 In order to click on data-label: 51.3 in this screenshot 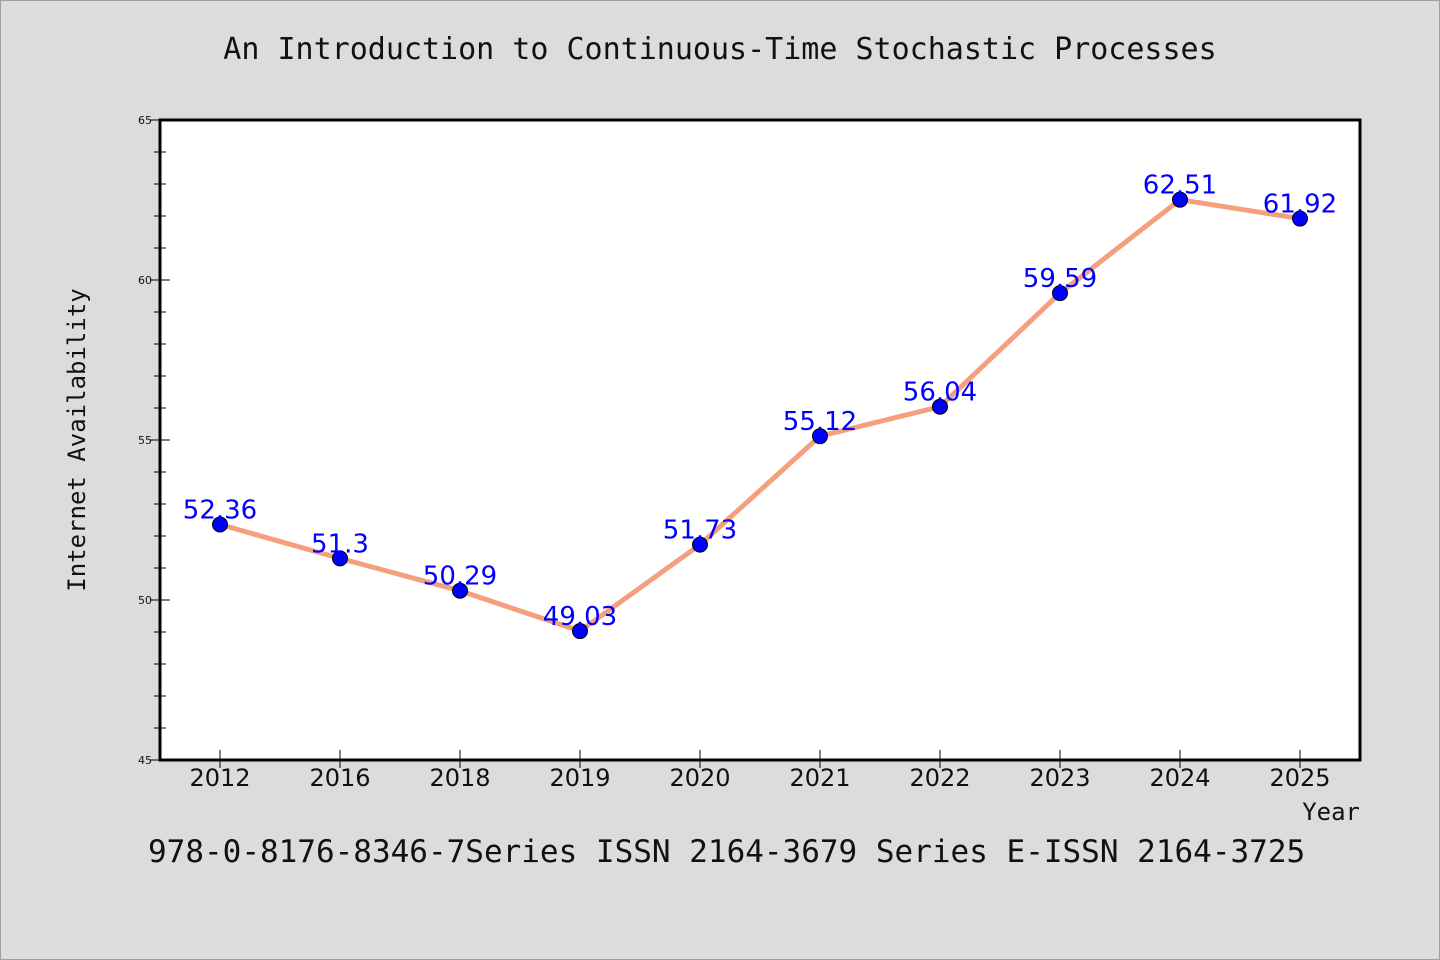, I will do `click(340, 544)`.